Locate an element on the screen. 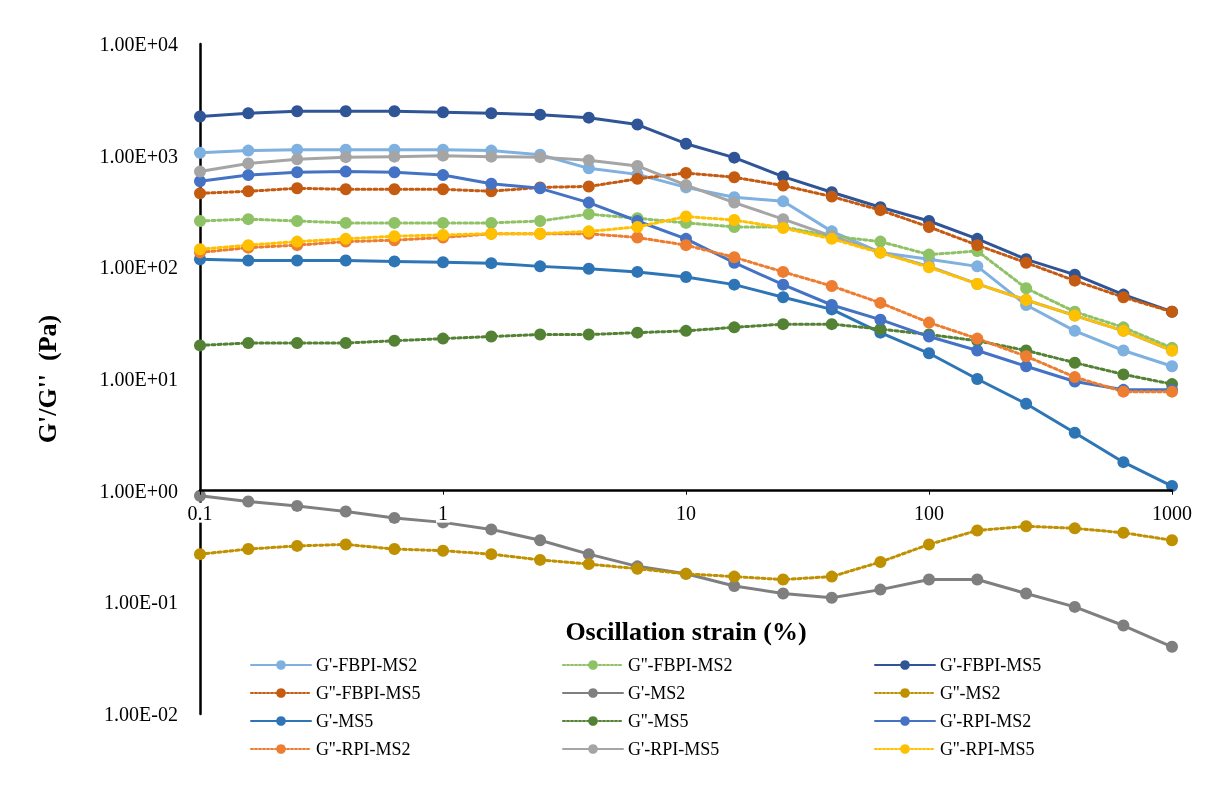 Image resolution: width=1208 pixels, height=789 pixels. legend-label: G'-MS2 is located at coordinates (657, 693).